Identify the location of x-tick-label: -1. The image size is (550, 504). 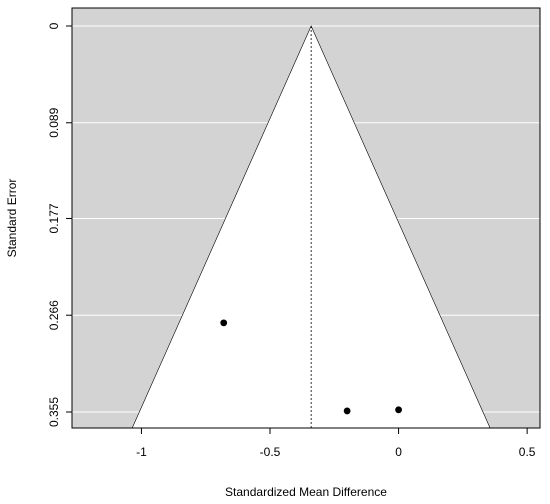
(141, 452).